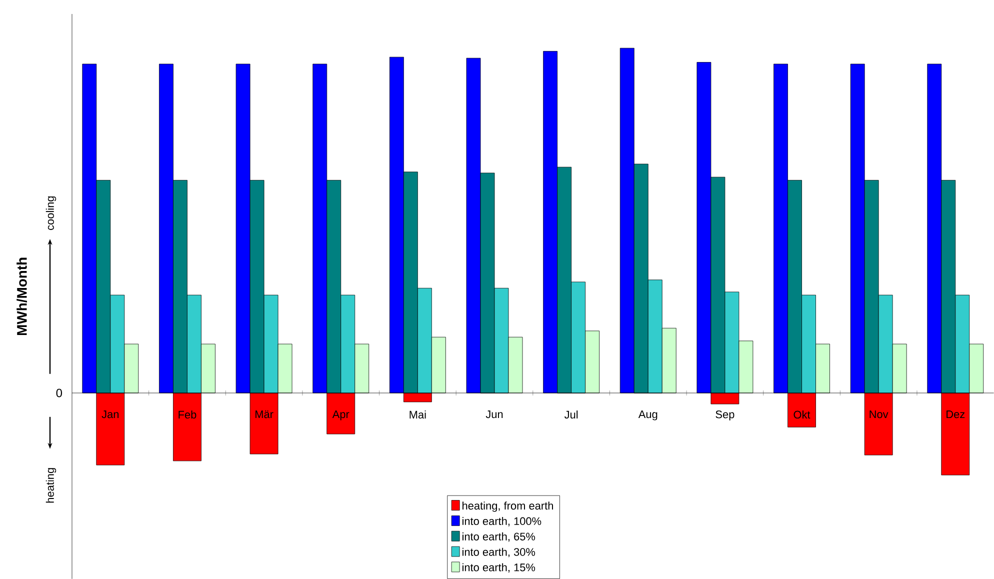  What do you see at coordinates (418, 414) in the screenshot?
I see `x-tick-label: Mai` at bounding box center [418, 414].